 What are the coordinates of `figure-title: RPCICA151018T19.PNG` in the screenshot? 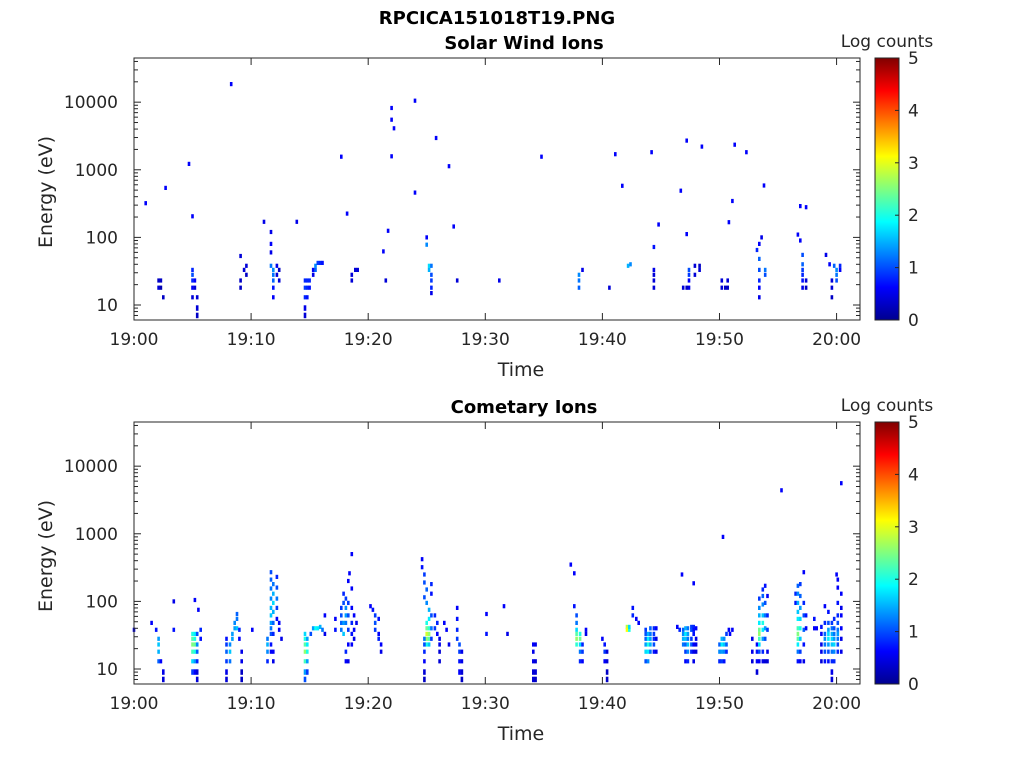 It's located at (497, 18).